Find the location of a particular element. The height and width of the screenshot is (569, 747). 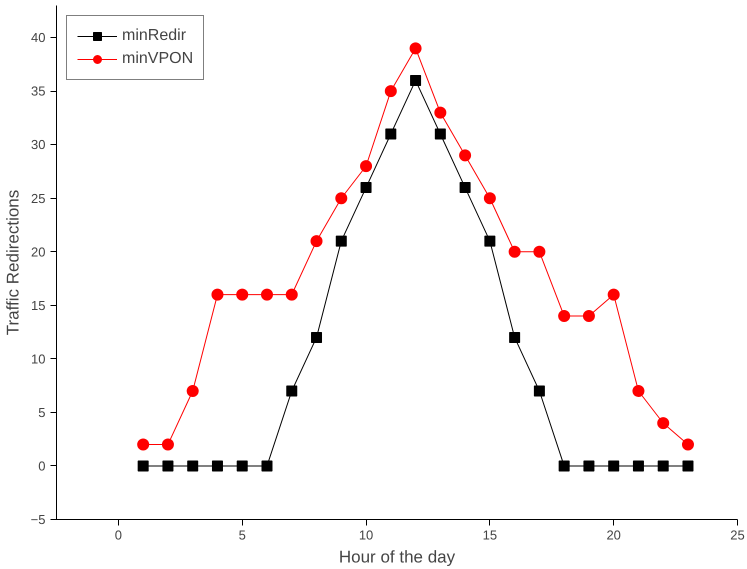

x-tick-label: 25 is located at coordinates (737, 535).